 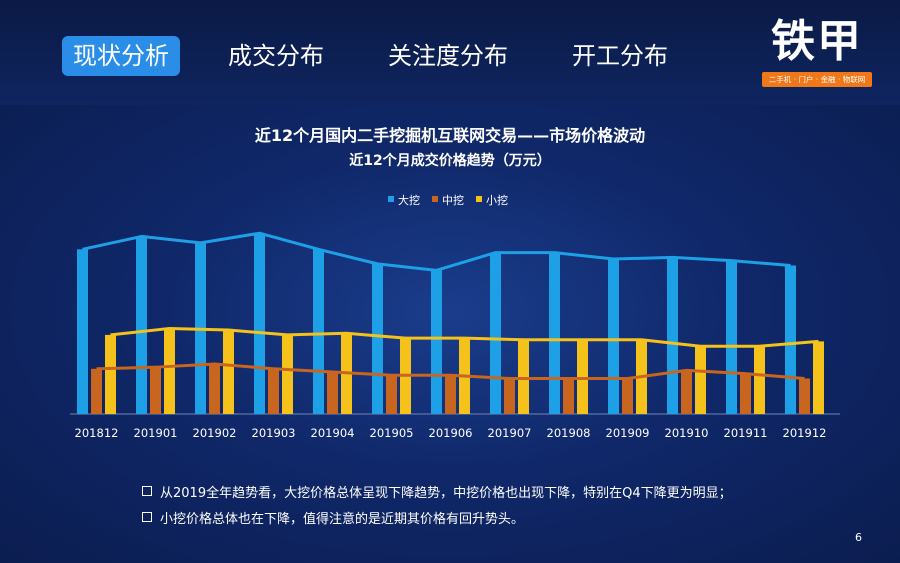 I want to click on trend-line-large, so click(x=436, y=251).